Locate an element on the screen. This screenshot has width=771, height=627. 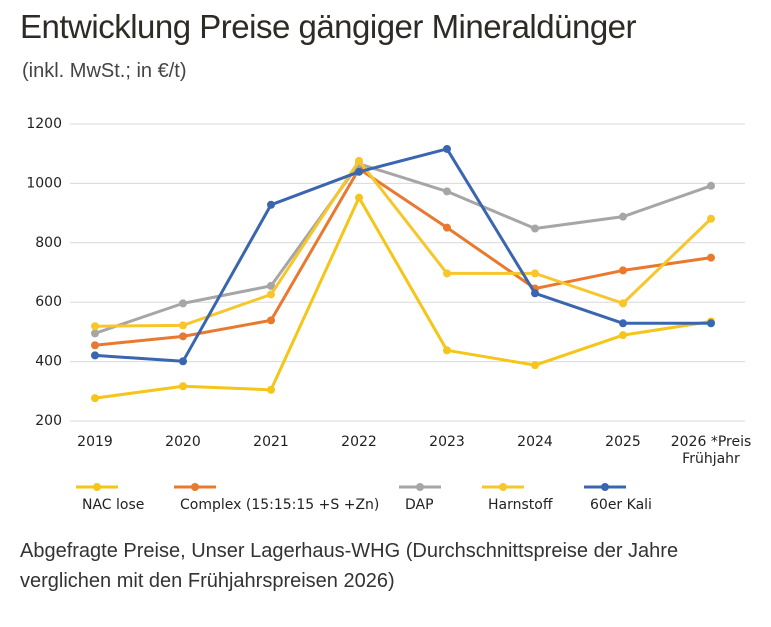
legend-label: 60er Kali is located at coordinates (621, 505).